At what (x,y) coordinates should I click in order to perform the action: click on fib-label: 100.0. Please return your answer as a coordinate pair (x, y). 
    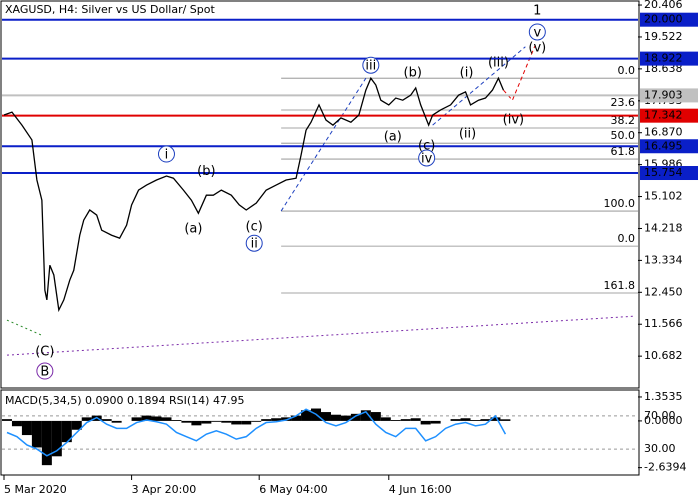
    Looking at the image, I should click on (620, 203).